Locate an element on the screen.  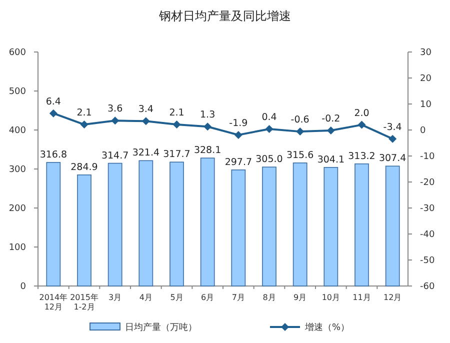
data-label: 3.6 is located at coordinates (115, 109).